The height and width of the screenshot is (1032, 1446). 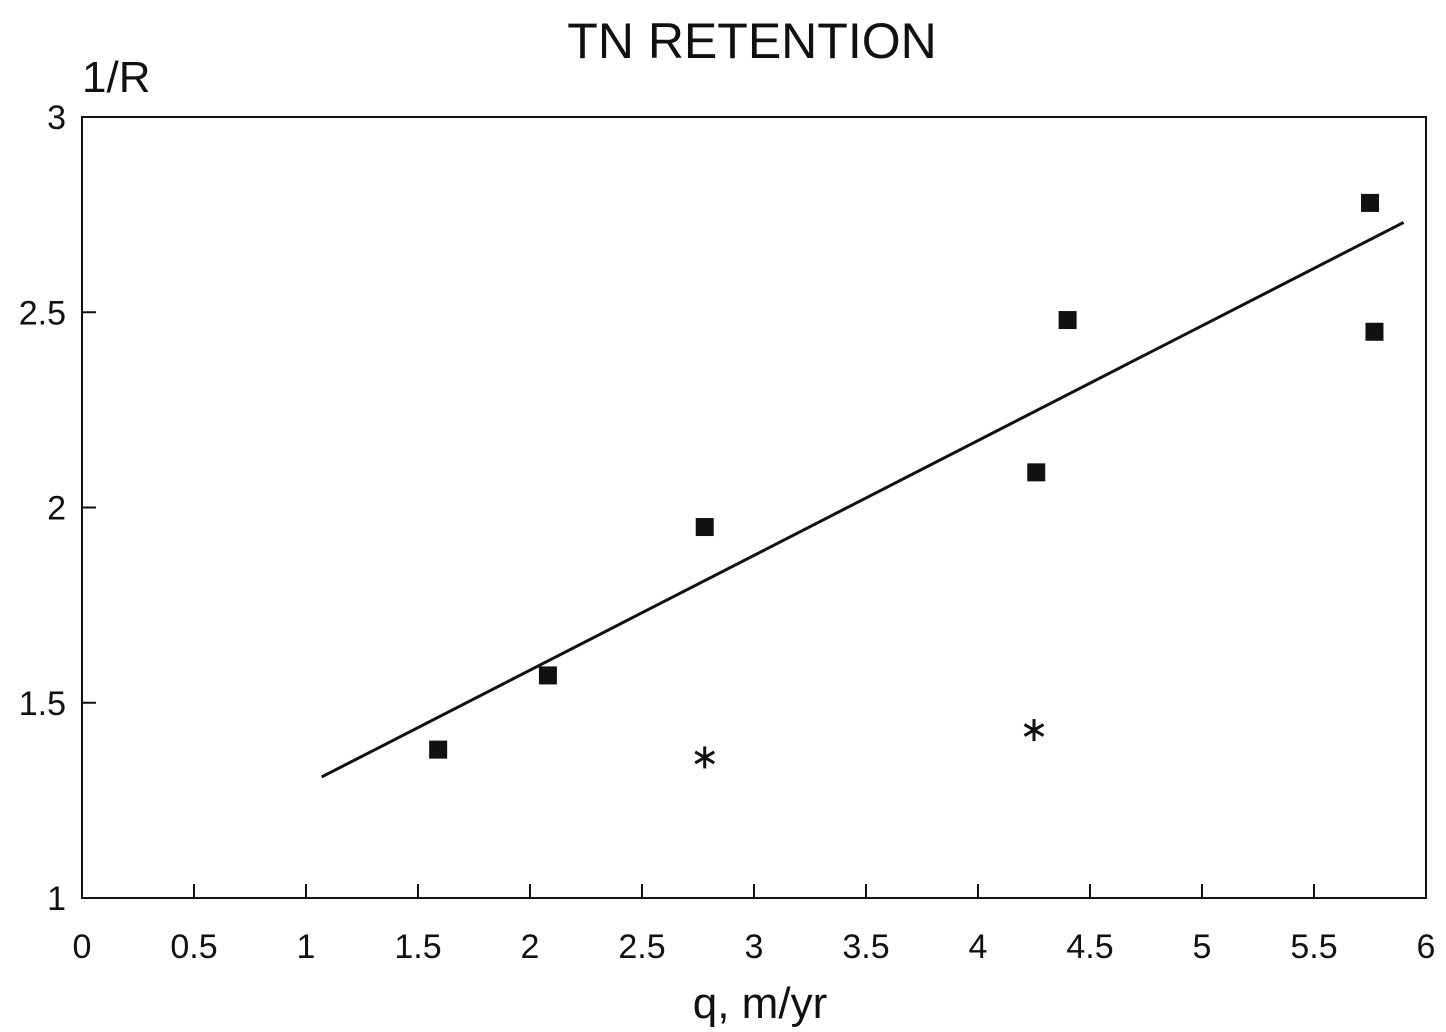 I want to click on y-axis-ticks: 1 1.5 2 2.5 3, so click(x=57, y=508).